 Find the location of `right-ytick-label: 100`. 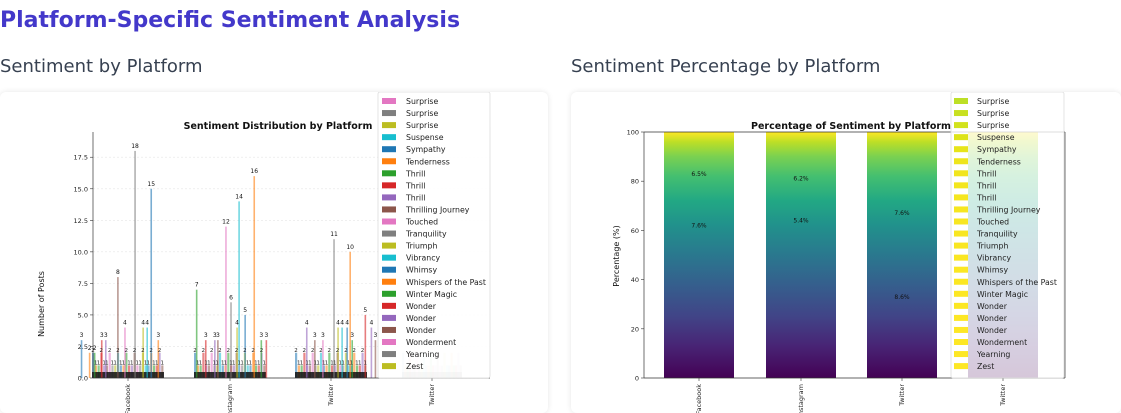

right-ytick-label: 100 is located at coordinates (633, 133).